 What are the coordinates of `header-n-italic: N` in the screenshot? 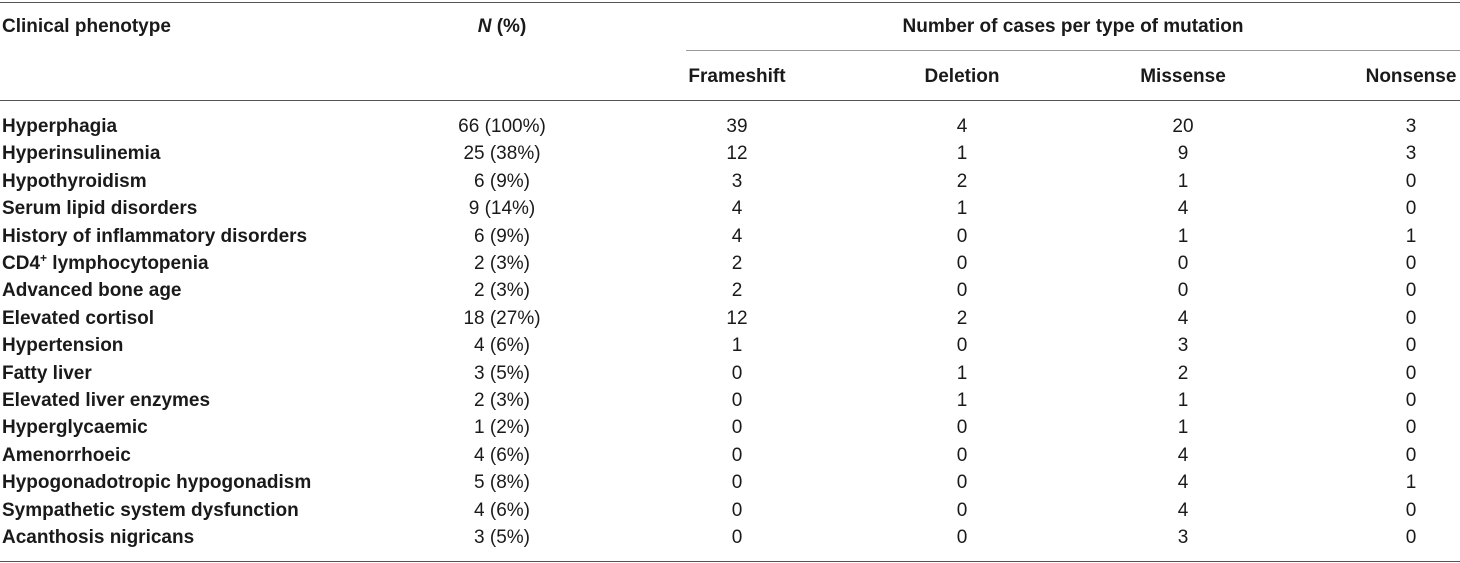 It's located at (484, 26).